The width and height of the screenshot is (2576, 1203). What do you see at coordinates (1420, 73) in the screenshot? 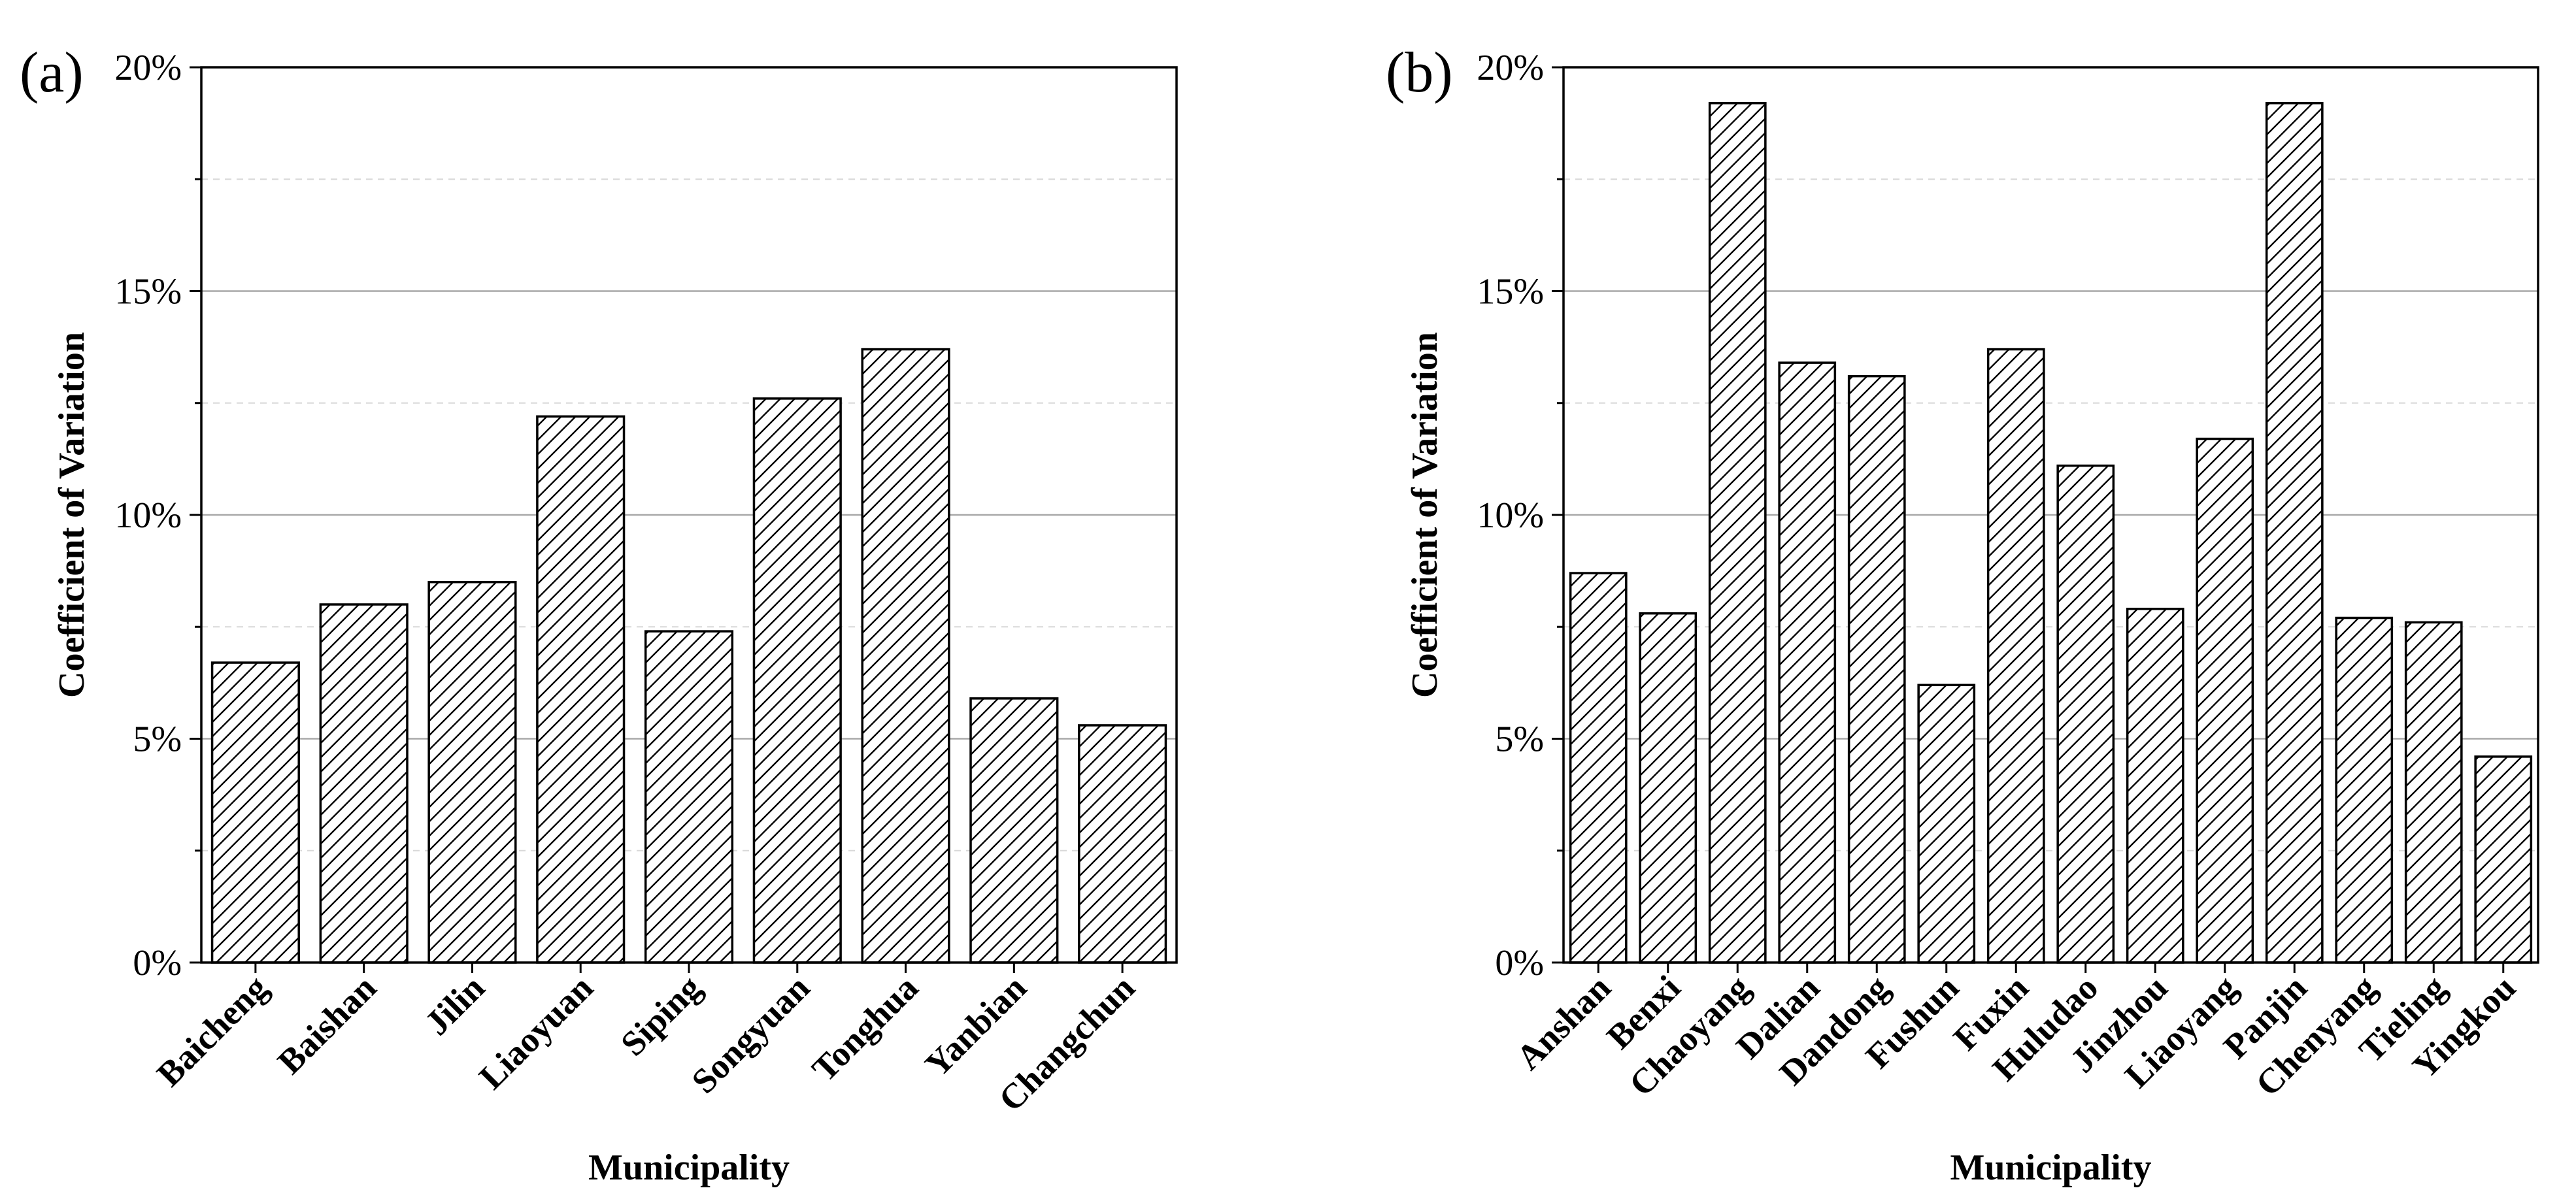
I see `panel-label: (b)` at bounding box center [1420, 73].